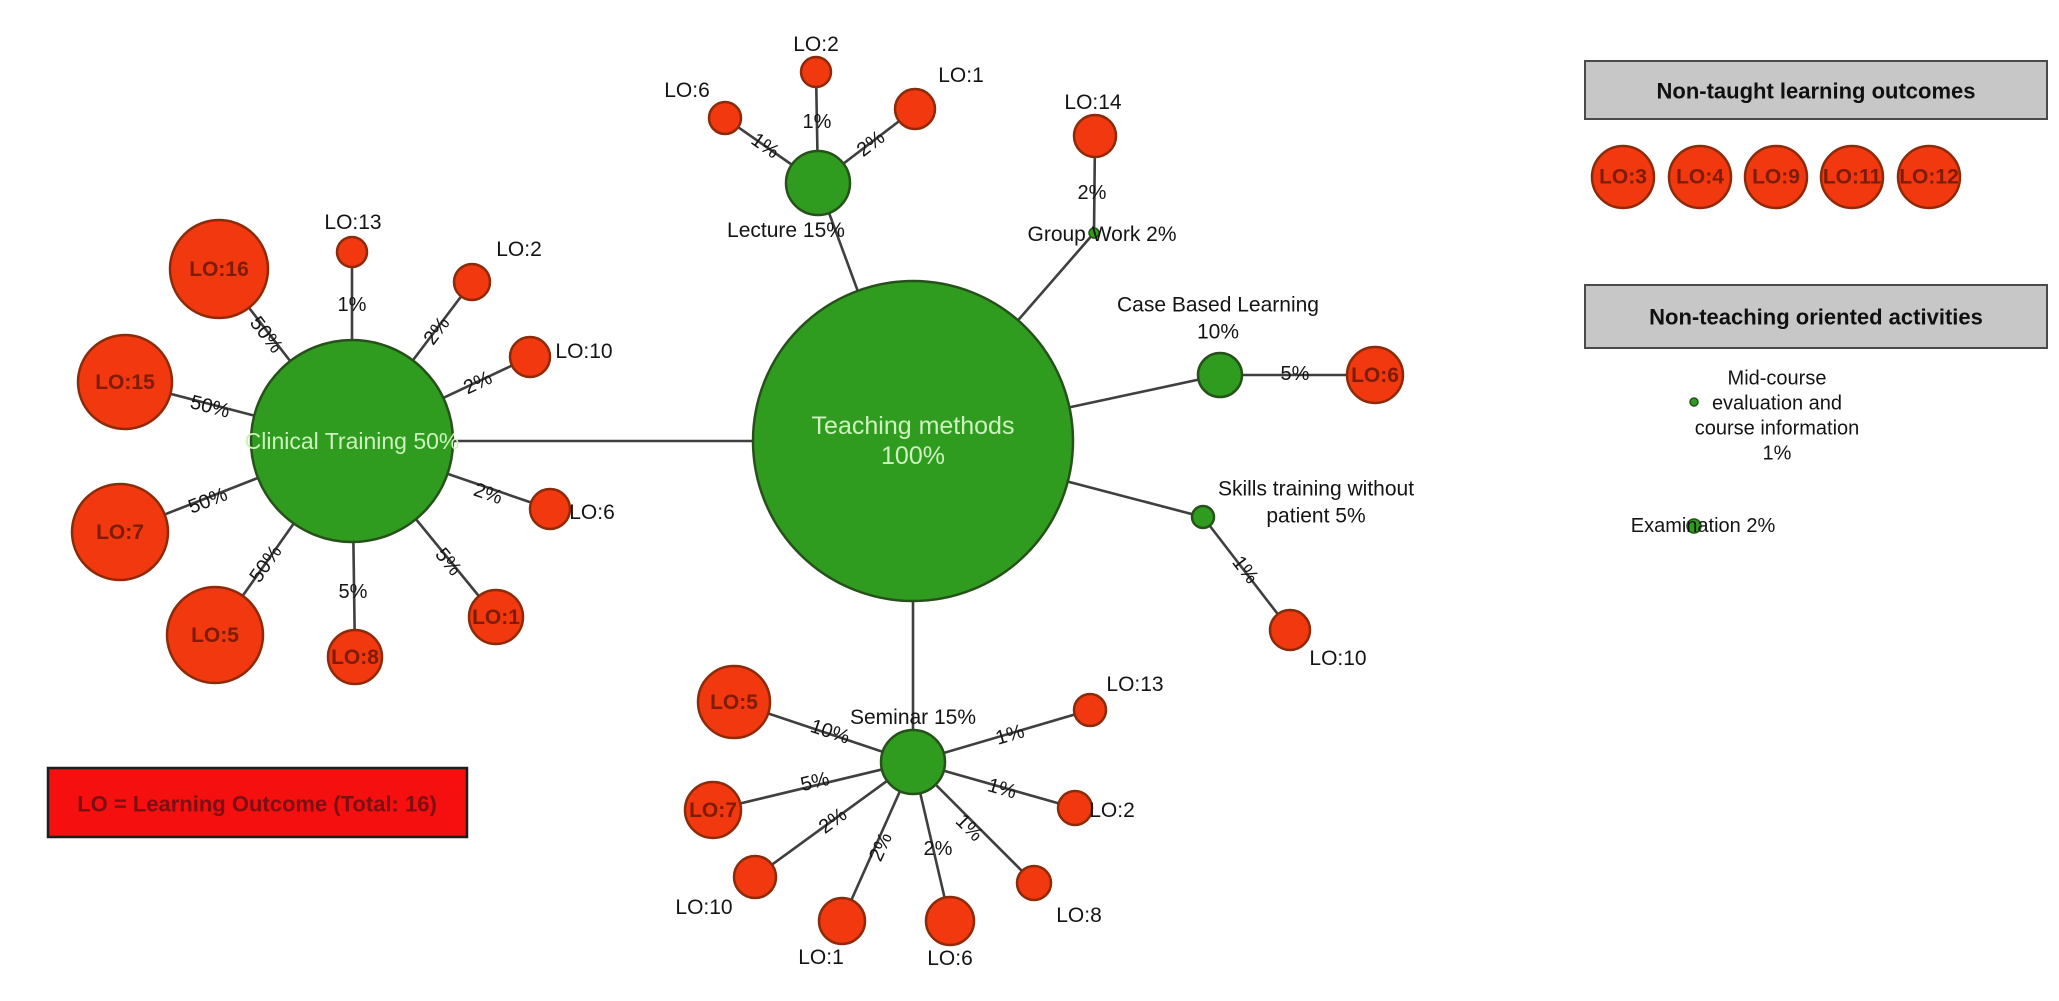 Image resolution: width=2059 pixels, height=1001 pixels. I want to click on non-taught-header-title: Non-taught learning outcomes, so click(1816, 91).